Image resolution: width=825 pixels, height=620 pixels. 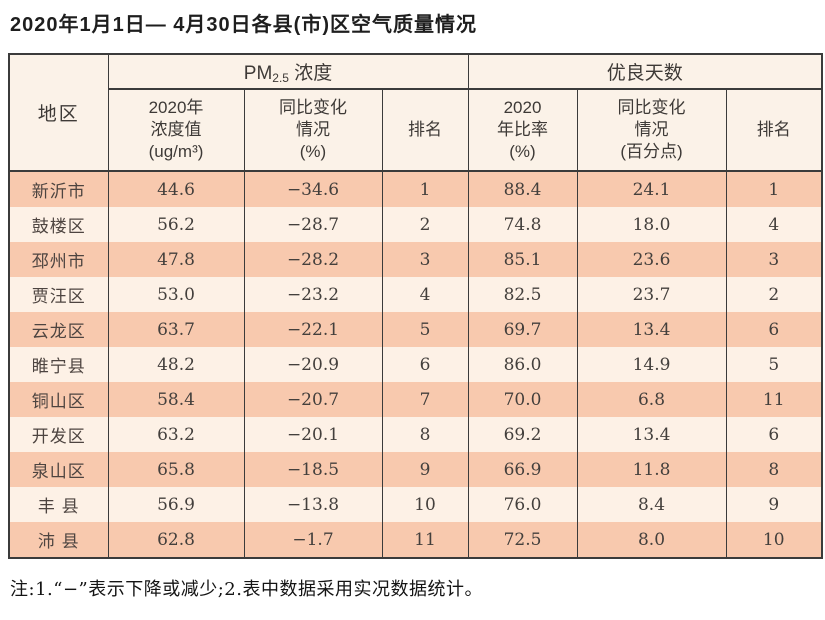 What do you see at coordinates (58, 294) in the screenshot?
I see `region-cell: 贾汪区` at bounding box center [58, 294].